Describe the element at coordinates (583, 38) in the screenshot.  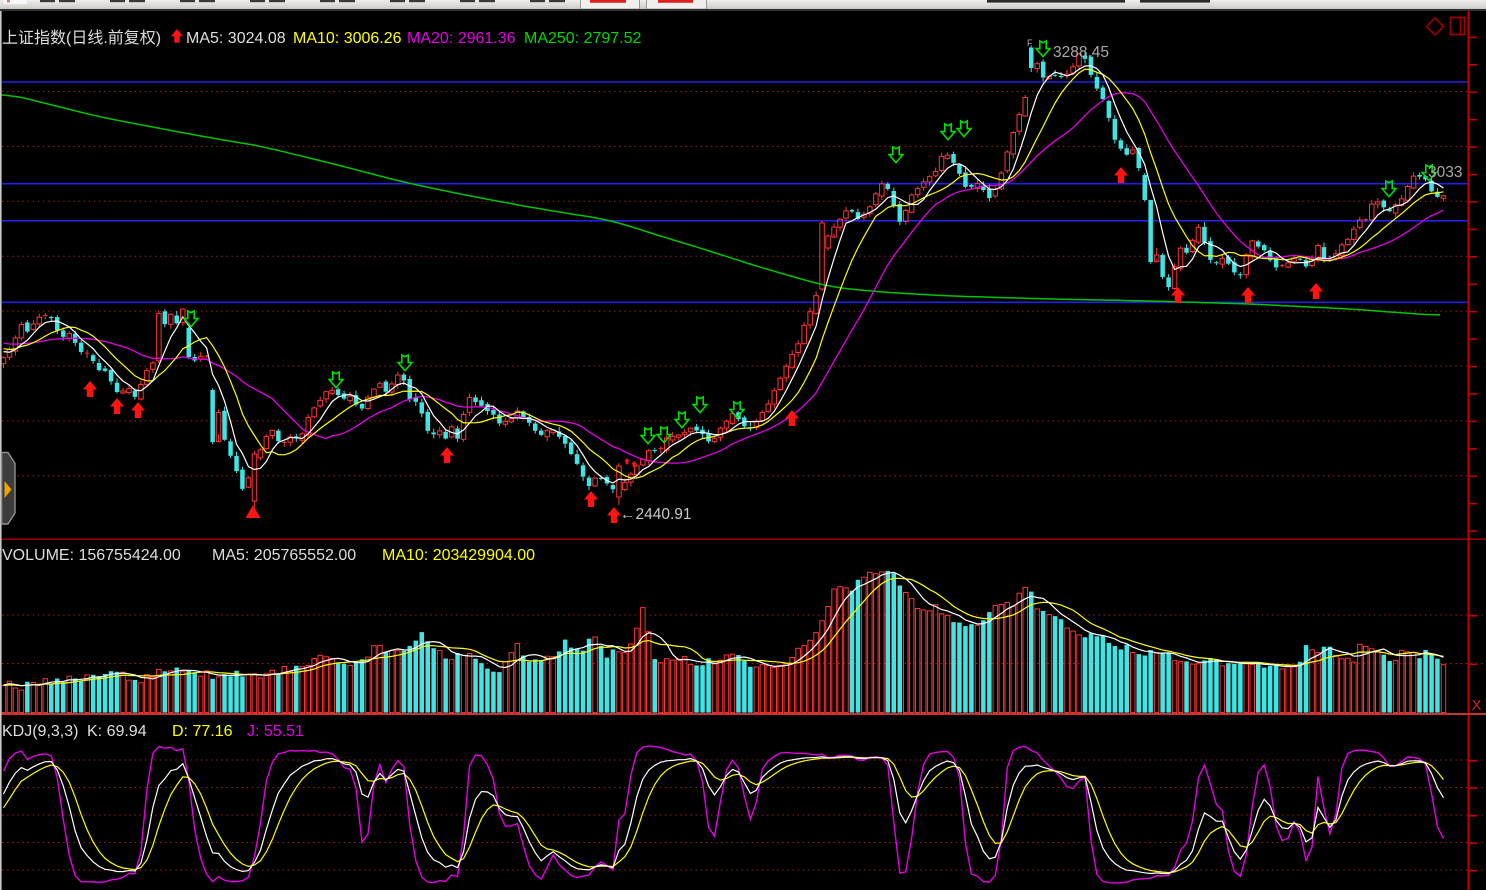
I see `svg-text: MA250: 2797.52` at that location.